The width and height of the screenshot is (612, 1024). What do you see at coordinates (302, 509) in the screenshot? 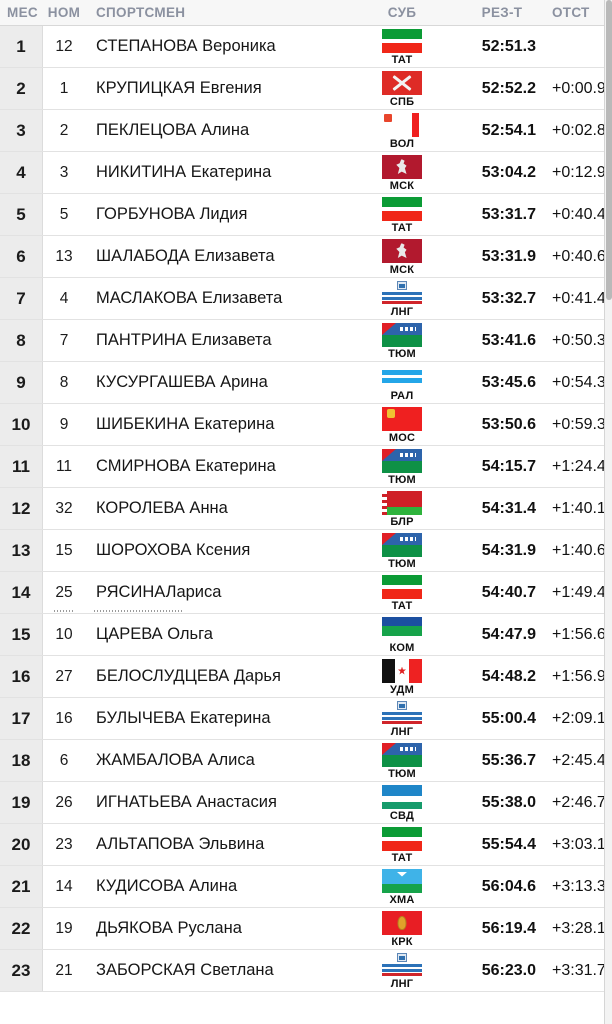
I see `table-row: 12 32 КОРОЛЕВА Анна БЛР 54:31.4 +1:40.1` at bounding box center [302, 509].